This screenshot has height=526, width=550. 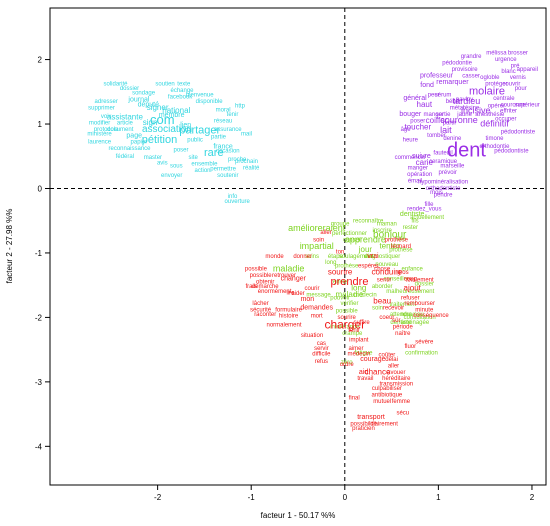 What do you see at coordinates (223, 146) in the screenshot?
I see `word-point: france` at bounding box center [223, 146].